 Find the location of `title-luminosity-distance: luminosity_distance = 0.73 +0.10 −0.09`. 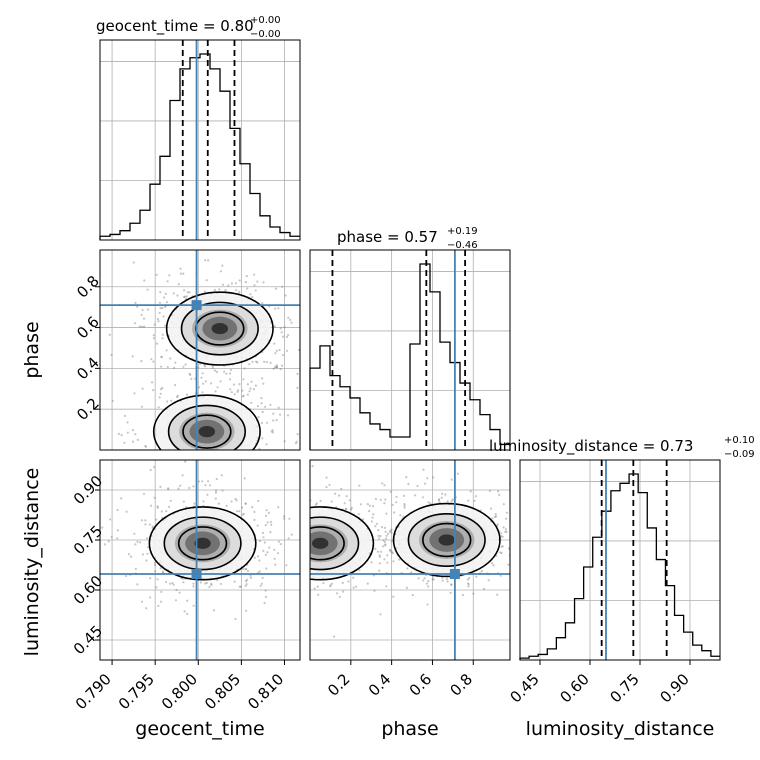

title-luminosity-distance: luminosity_distance = 0.73 +0.10 −0.09 is located at coordinates (622, 447).